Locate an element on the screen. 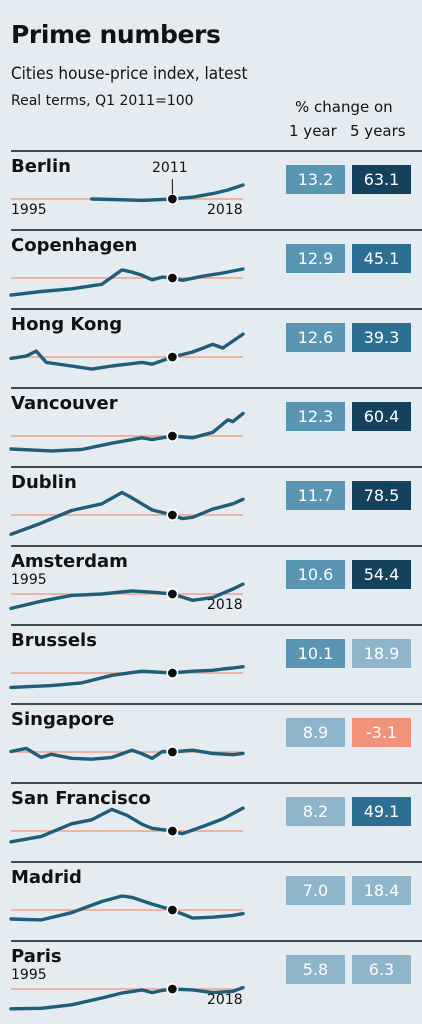 This screenshot has width=422, height=1024. five-year-change-value: 63.1 is located at coordinates (381, 179).